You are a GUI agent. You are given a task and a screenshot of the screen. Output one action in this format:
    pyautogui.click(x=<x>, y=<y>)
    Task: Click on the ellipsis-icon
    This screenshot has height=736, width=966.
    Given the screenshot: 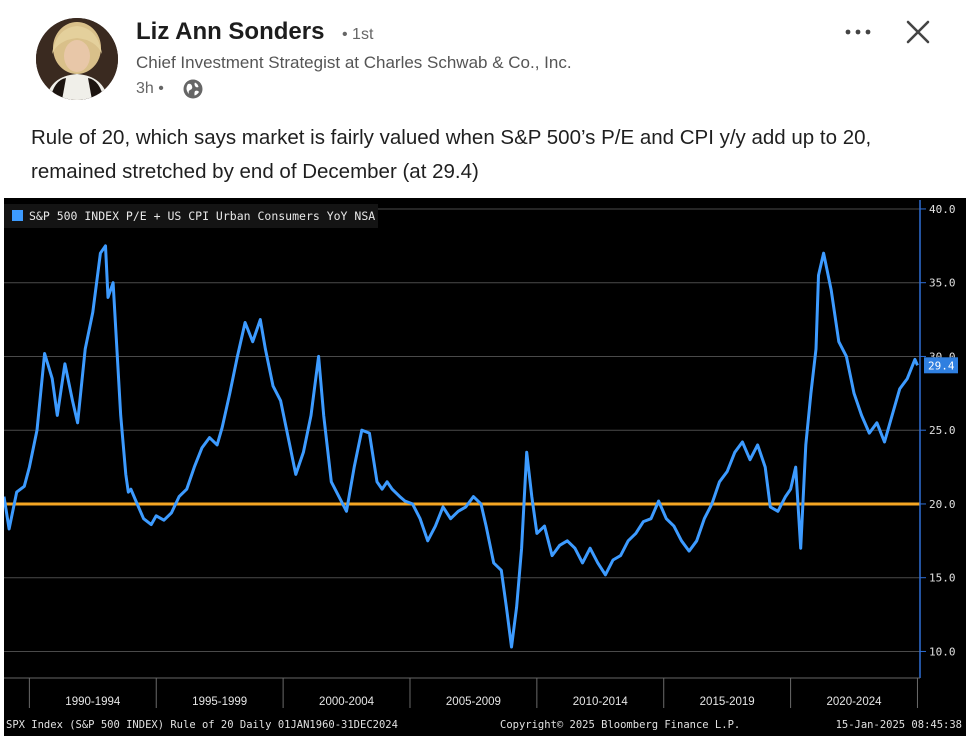 What is the action you would take?
    pyautogui.click(x=858, y=32)
    